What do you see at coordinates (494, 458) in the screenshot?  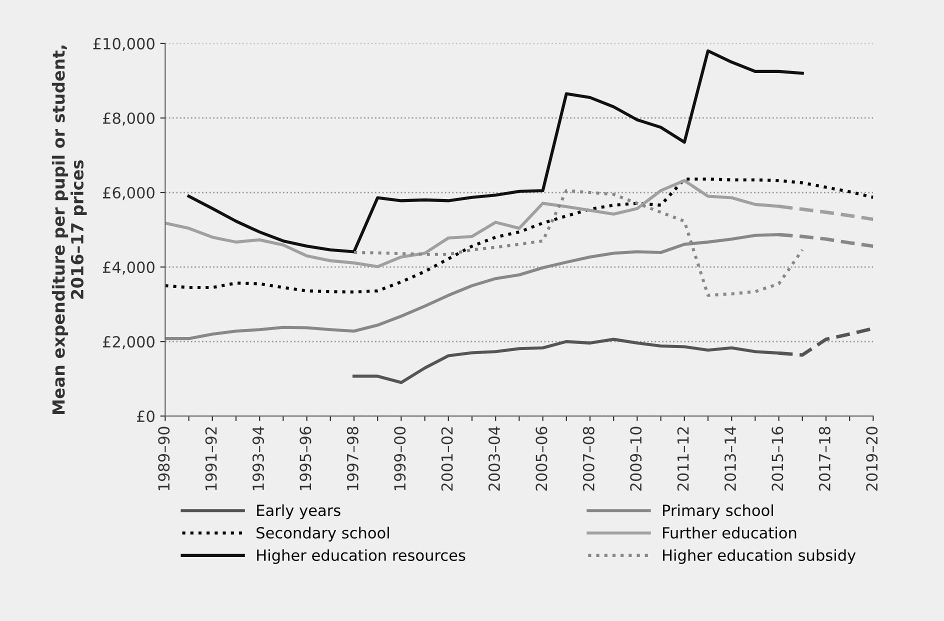 I see `x-tick-label: 2003–04` at bounding box center [494, 458].